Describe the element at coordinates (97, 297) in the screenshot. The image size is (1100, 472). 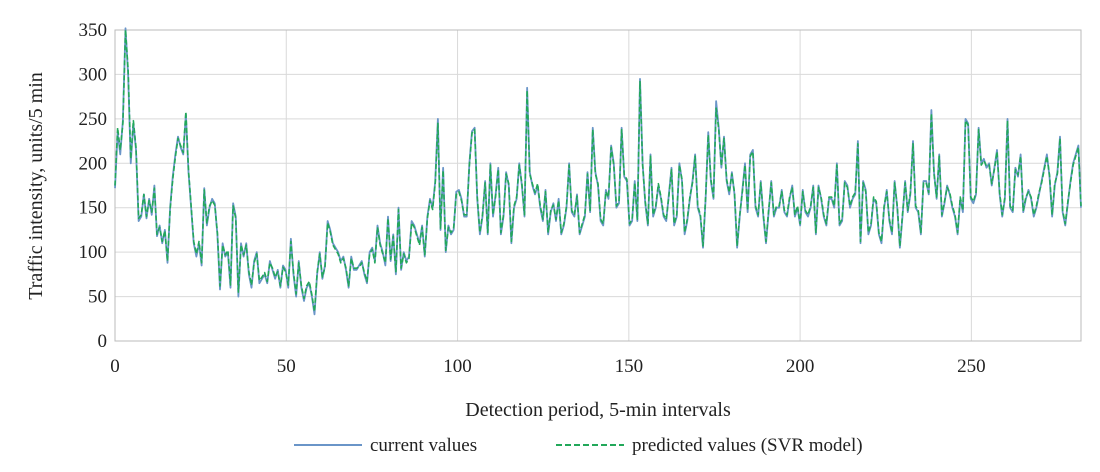
I see `y-tick-label-50: 50` at that location.